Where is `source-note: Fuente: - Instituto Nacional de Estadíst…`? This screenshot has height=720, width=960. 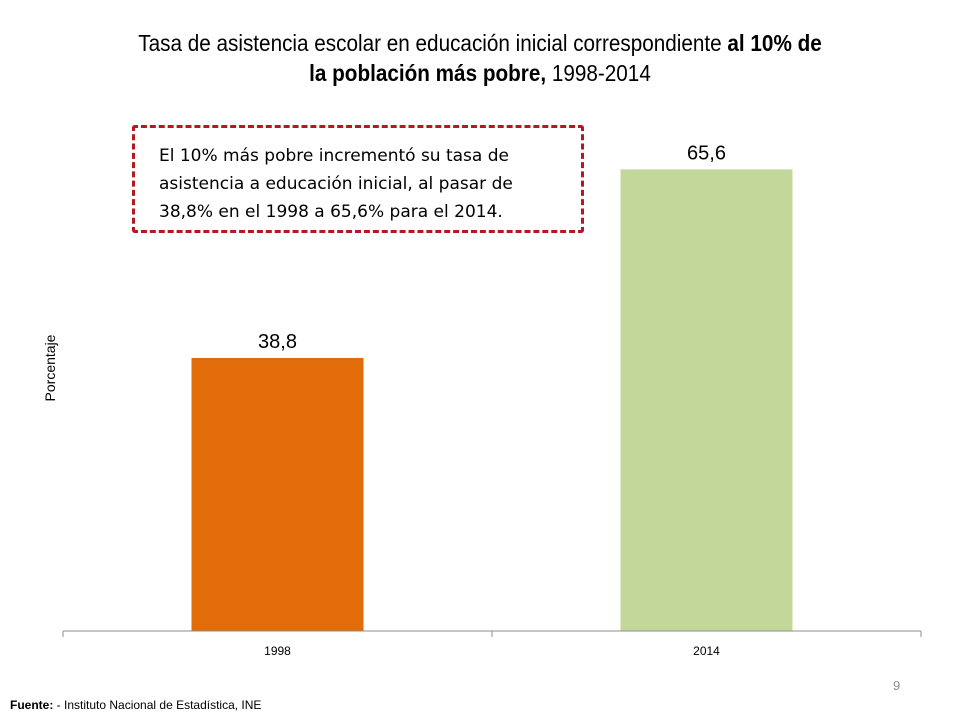
source-note: Fuente: - Instituto Nacional de Estadíst… is located at coordinates (135, 705).